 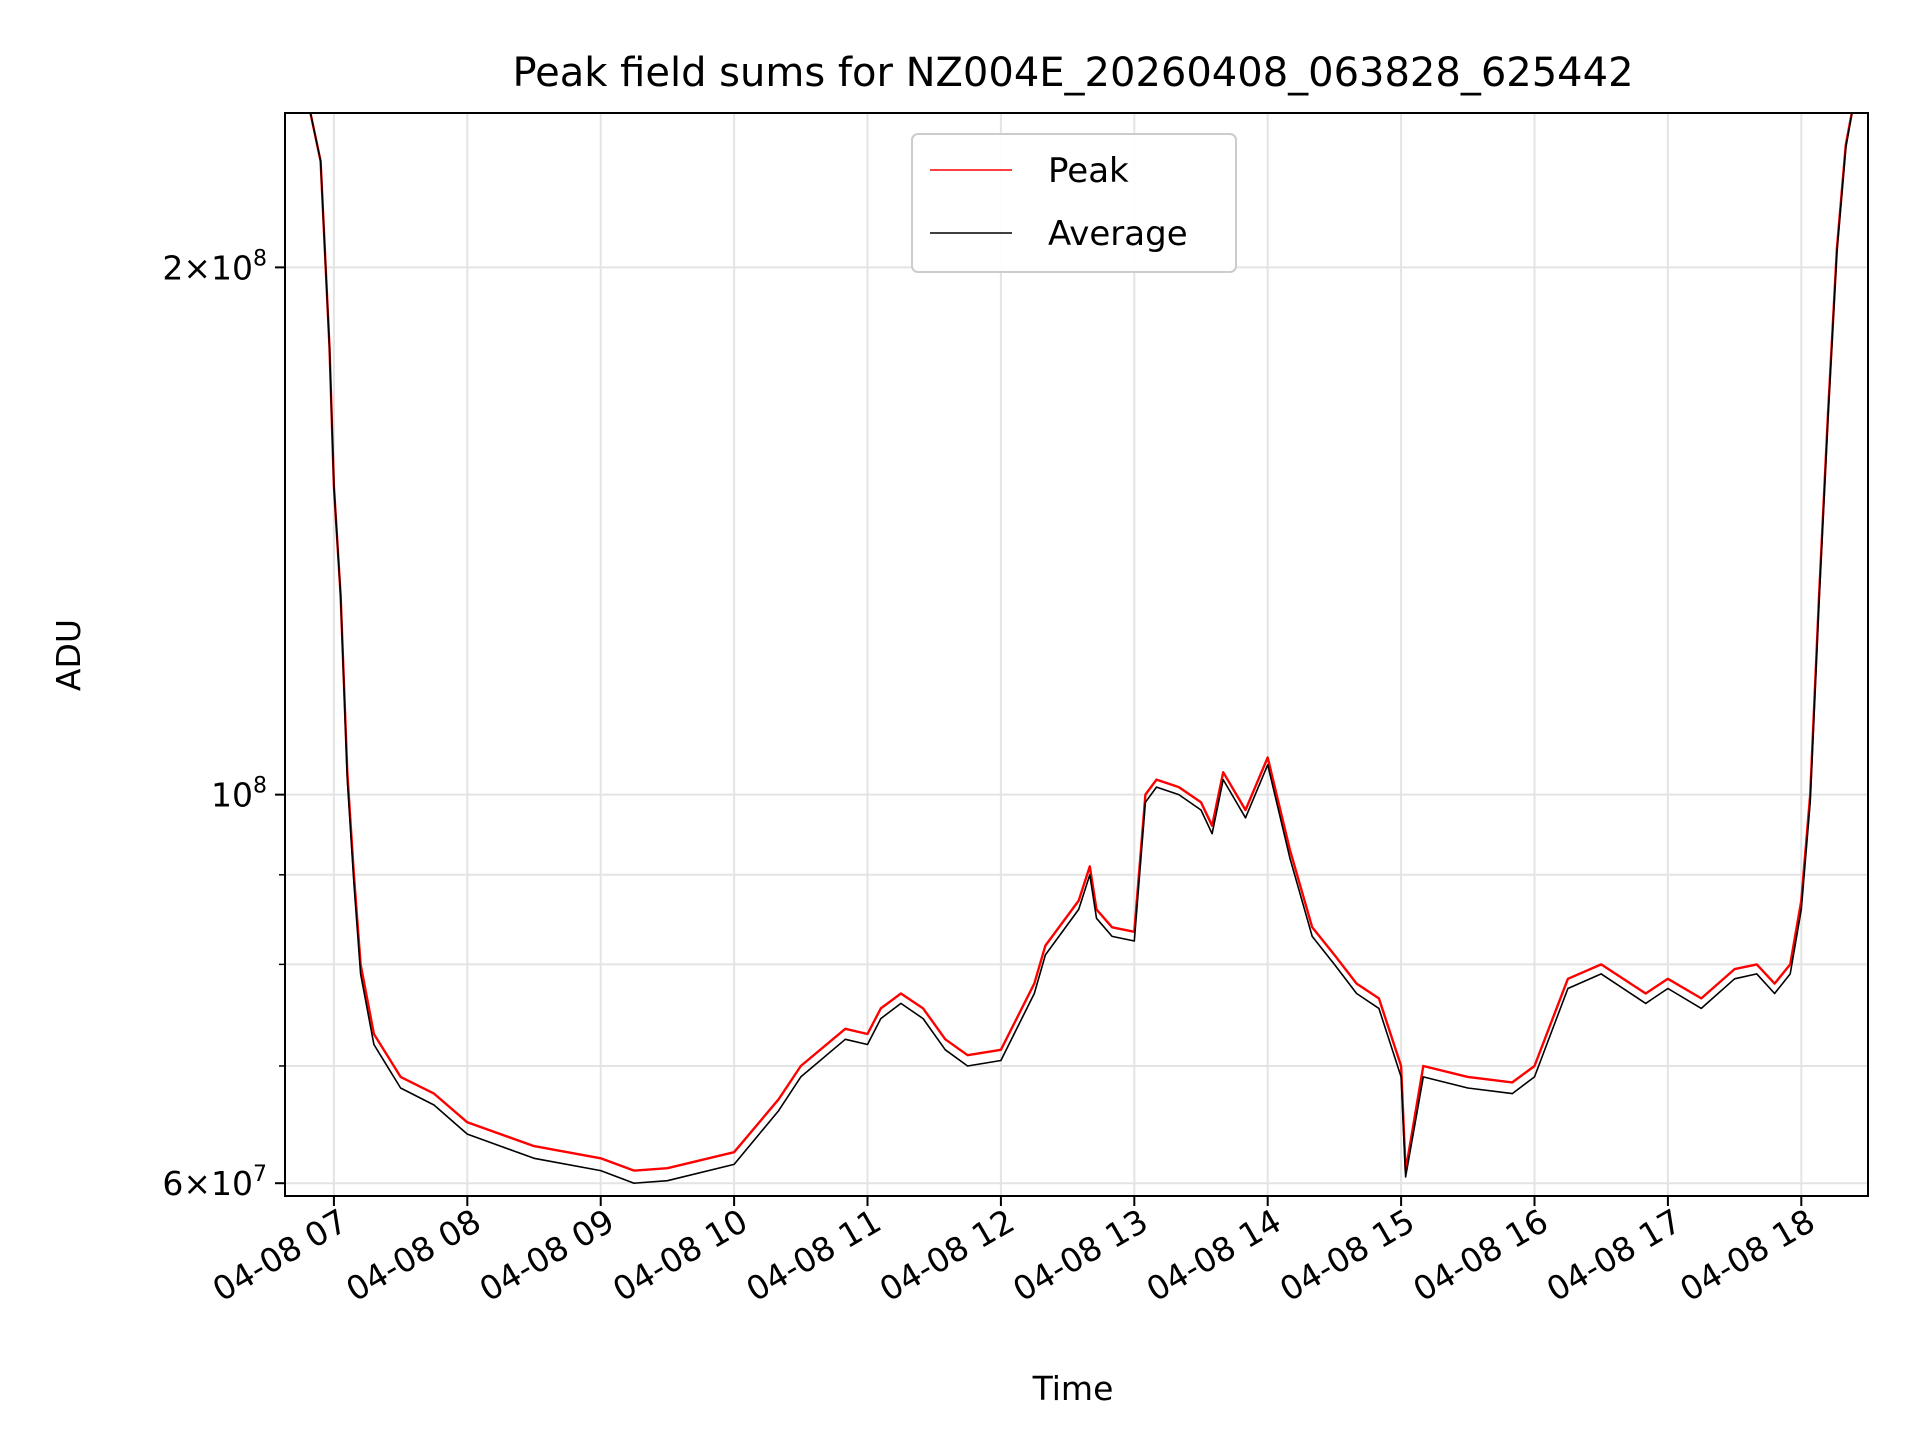 What do you see at coordinates (1073, 1388) in the screenshot?
I see `x-axis-label: Time` at bounding box center [1073, 1388].